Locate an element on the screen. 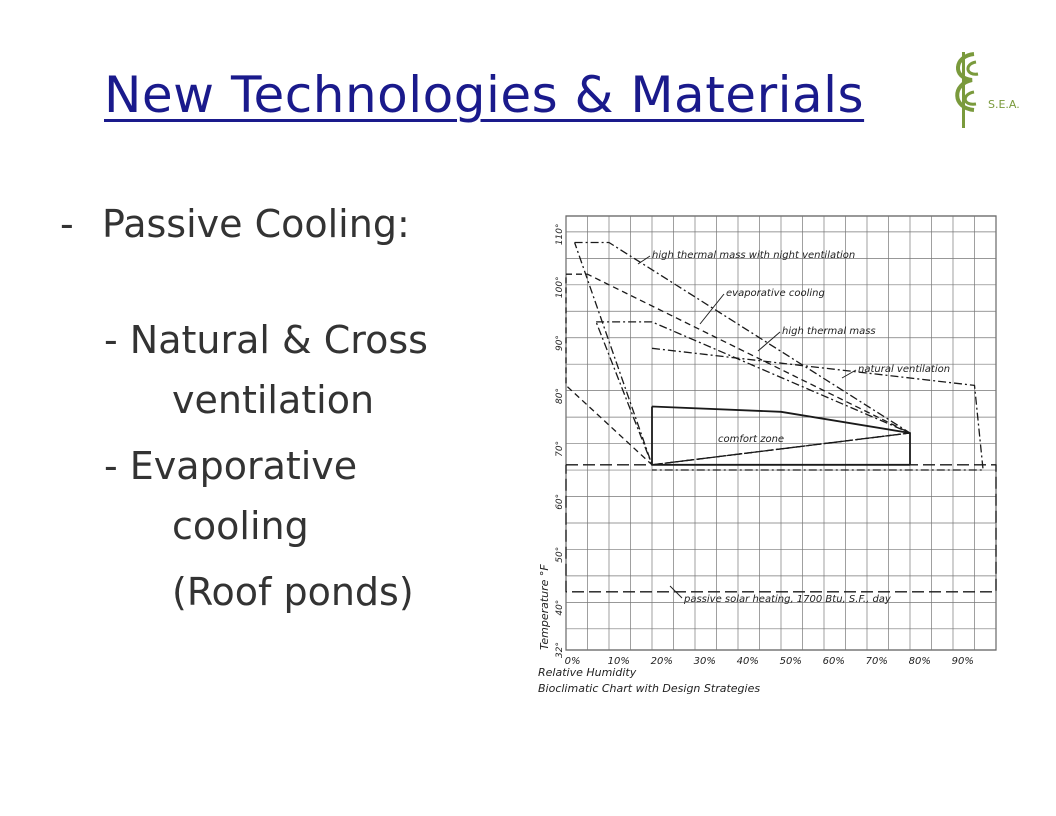 This screenshot has height=816, width=1056. x-tick-label: 0% is located at coordinates (573, 661).